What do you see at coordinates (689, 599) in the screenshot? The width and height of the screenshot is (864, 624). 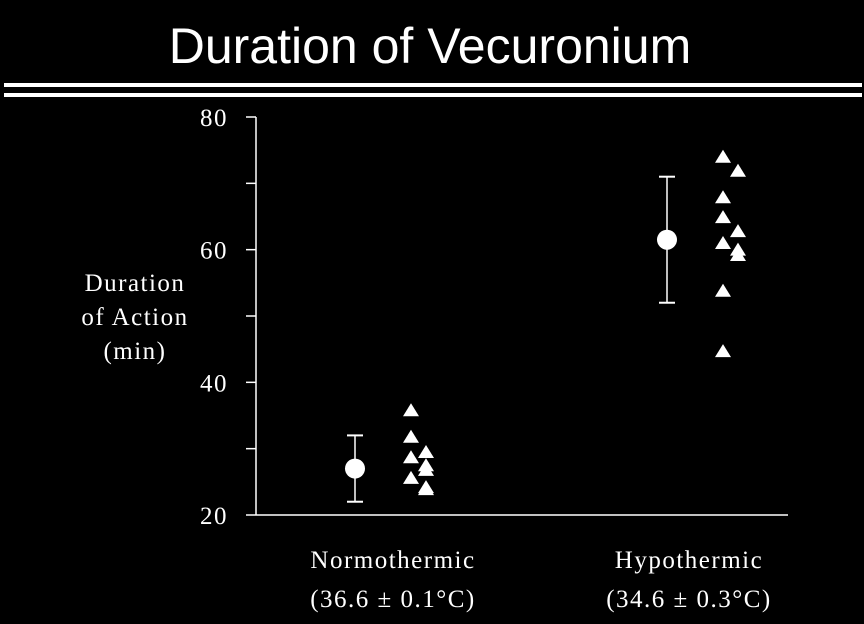 I see `x-tick-sublabel: (34.6 ± 0.3°C)` at bounding box center [689, 599].